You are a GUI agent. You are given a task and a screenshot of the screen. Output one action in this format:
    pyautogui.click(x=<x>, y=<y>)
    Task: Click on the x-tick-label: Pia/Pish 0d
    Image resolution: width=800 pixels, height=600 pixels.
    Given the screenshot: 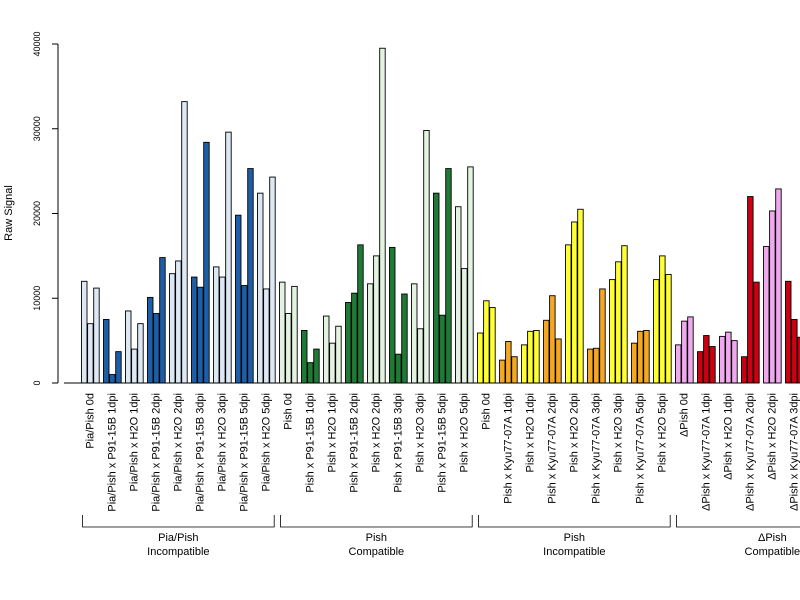 What is the action you would take?
    pyautogui.click(x=90, y=421)
    